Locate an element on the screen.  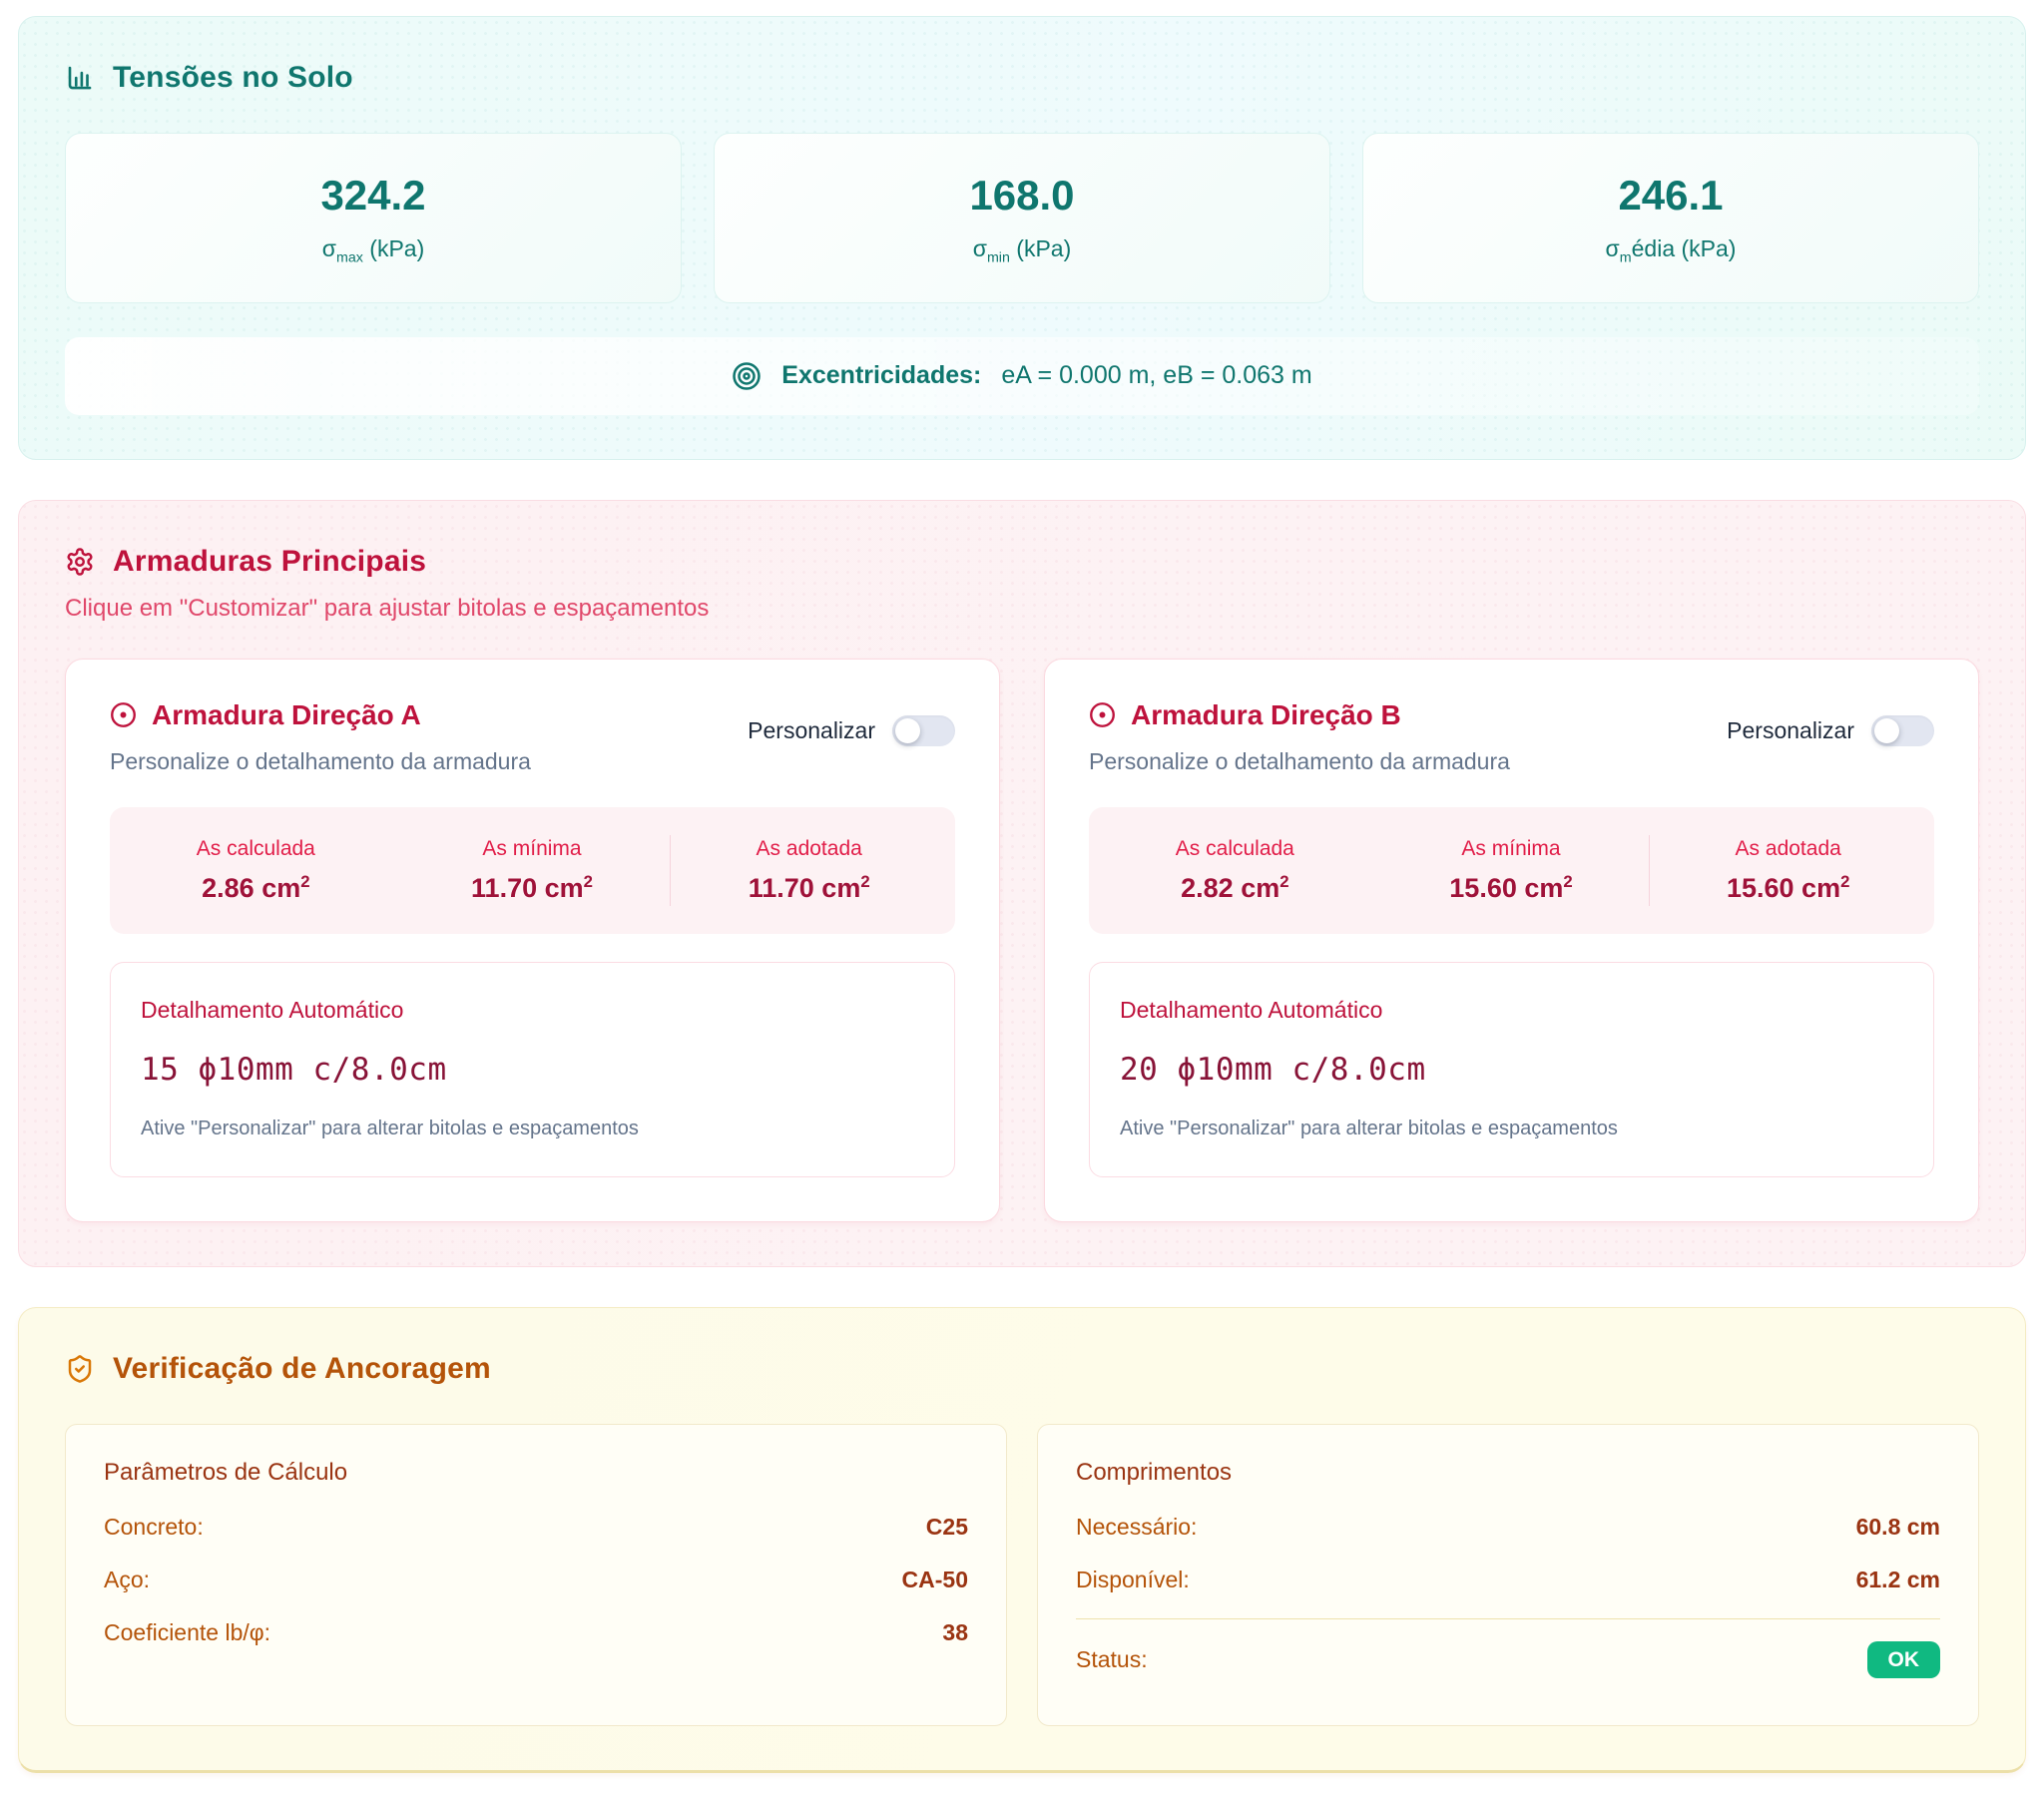
stress-min-value: 168.0 is located at coordinates (1022, 196).